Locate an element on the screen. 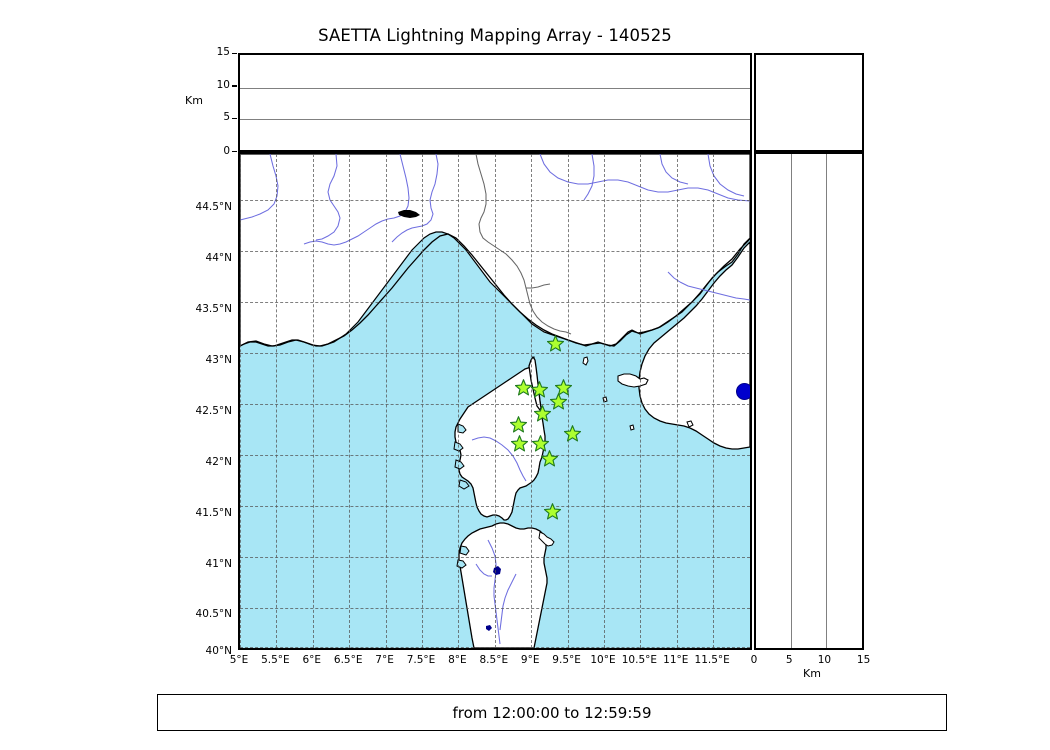  page-title: SAETTA Lightning Mapping Array - 140525 is located at coordinates (495, 35).